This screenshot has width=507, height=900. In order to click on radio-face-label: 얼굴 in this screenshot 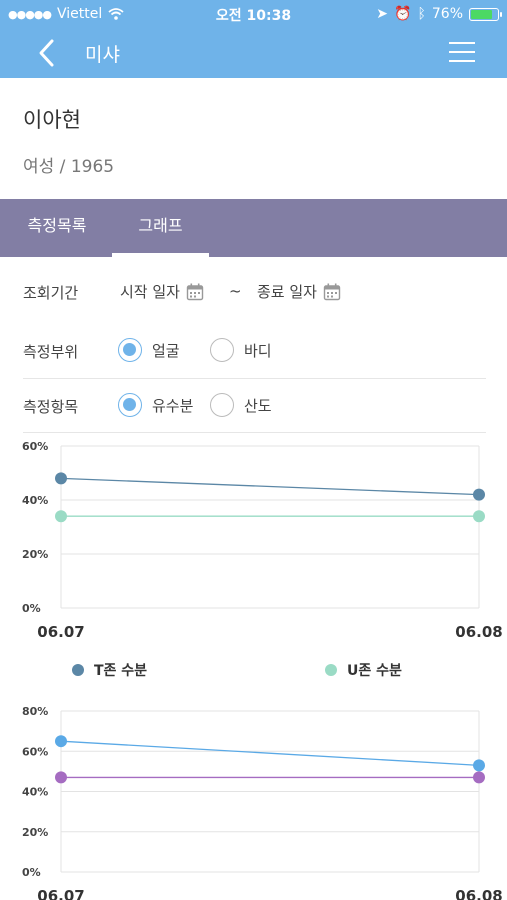, I will do `click(166, 350)`.